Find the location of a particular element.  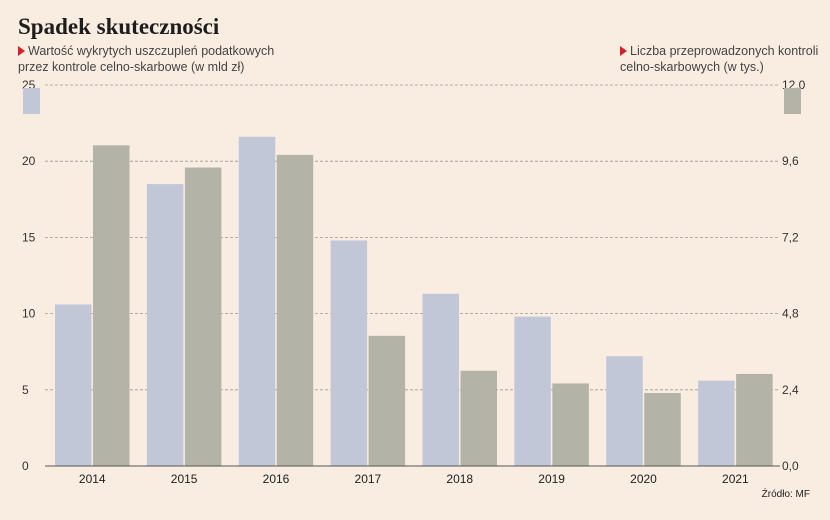

x-tick-label: 2020 is located at coordinates (643, 479).